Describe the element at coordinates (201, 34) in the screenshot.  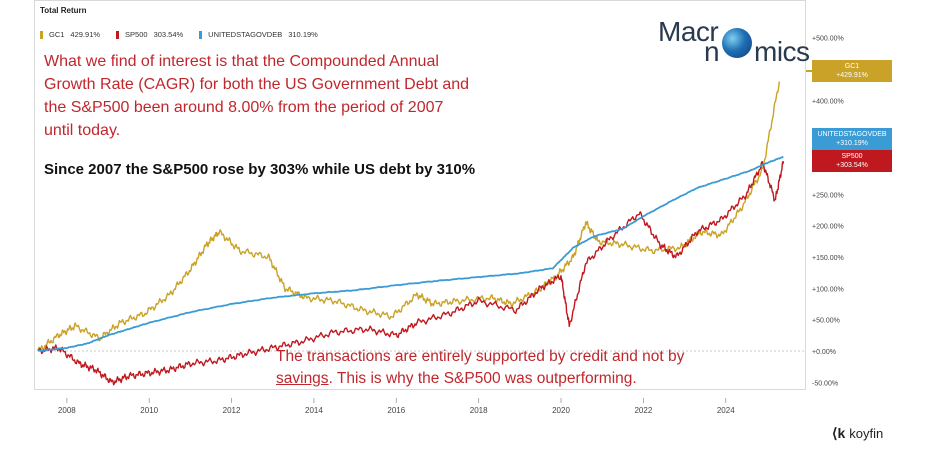
I see `legend-swatch-govdebt` at that location.